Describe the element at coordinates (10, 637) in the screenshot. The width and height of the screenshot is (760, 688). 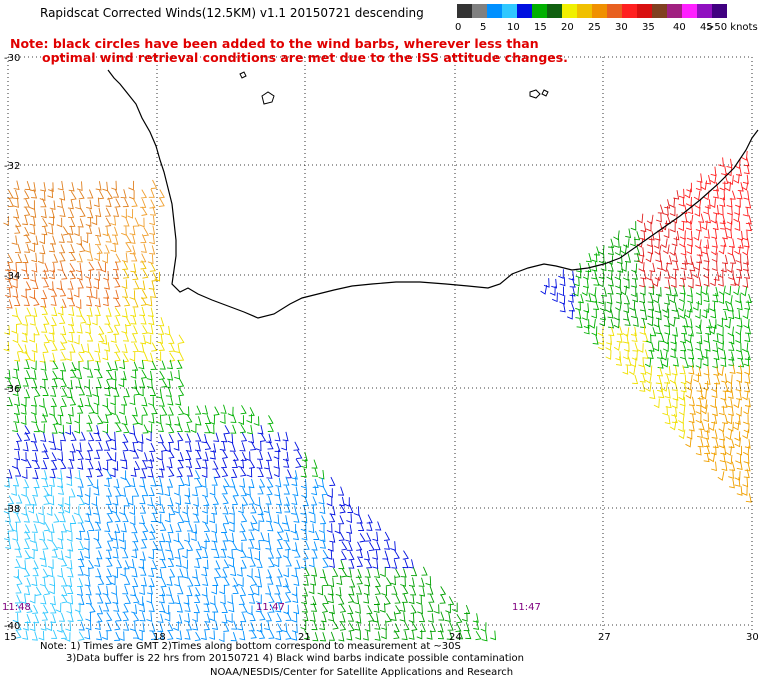
I see `longitude-label: 15` at that location.